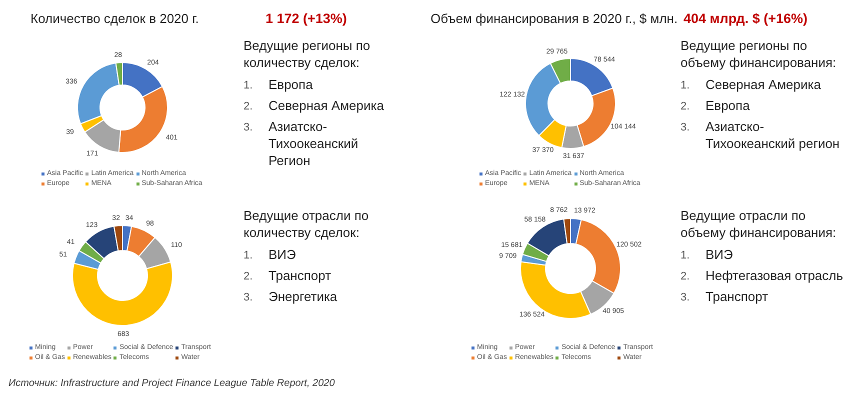 This screenshot has height=396, width=850. I want to click on chart-title: Объем финансирования в 2020 г., $ млн., so click(554, 18).